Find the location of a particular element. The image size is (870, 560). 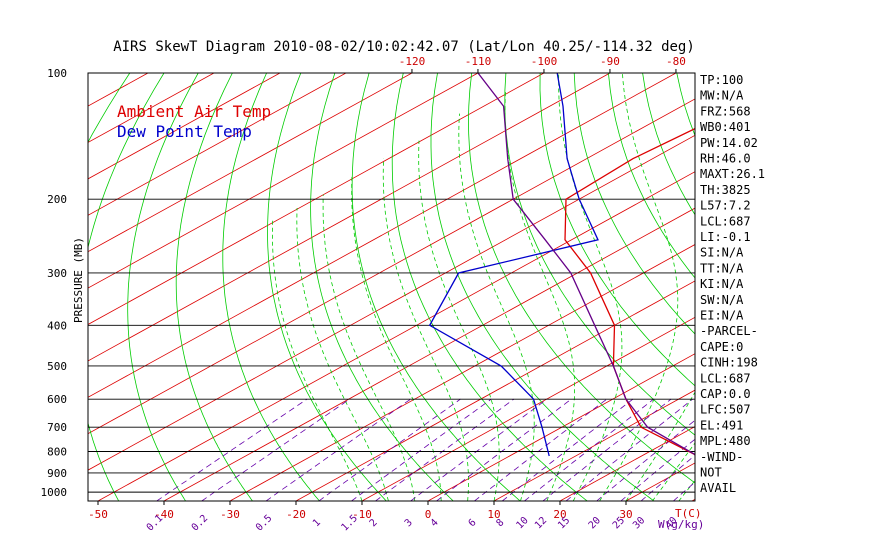

index-entry: RH:46.0 is located at coordinates (725, 159).